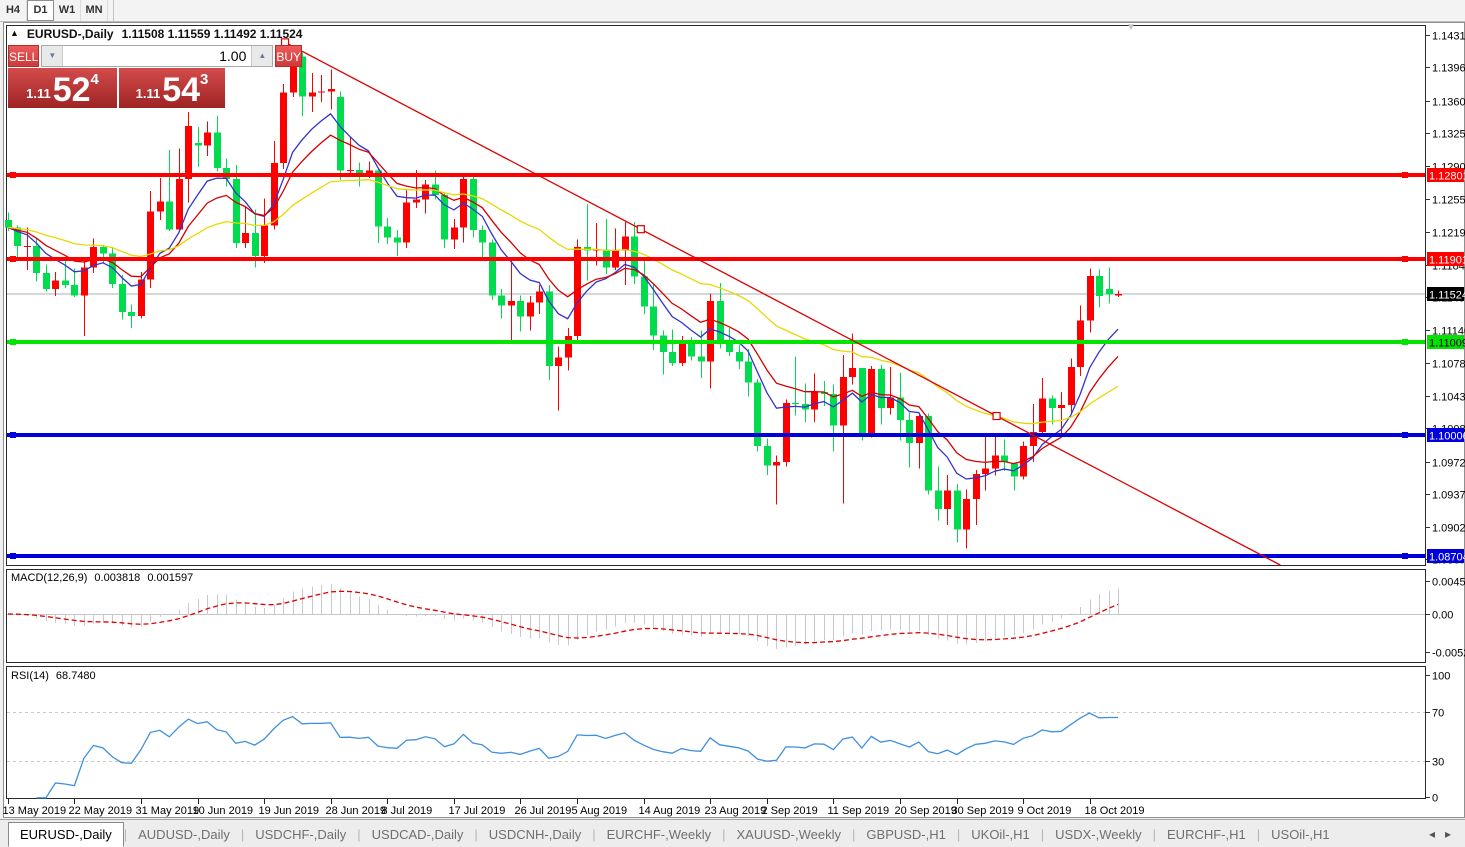  Describe the element at coordinates (1300, 834) in the screenshot. I see `tab-usoil-h1: USOil-,H1` at that location.